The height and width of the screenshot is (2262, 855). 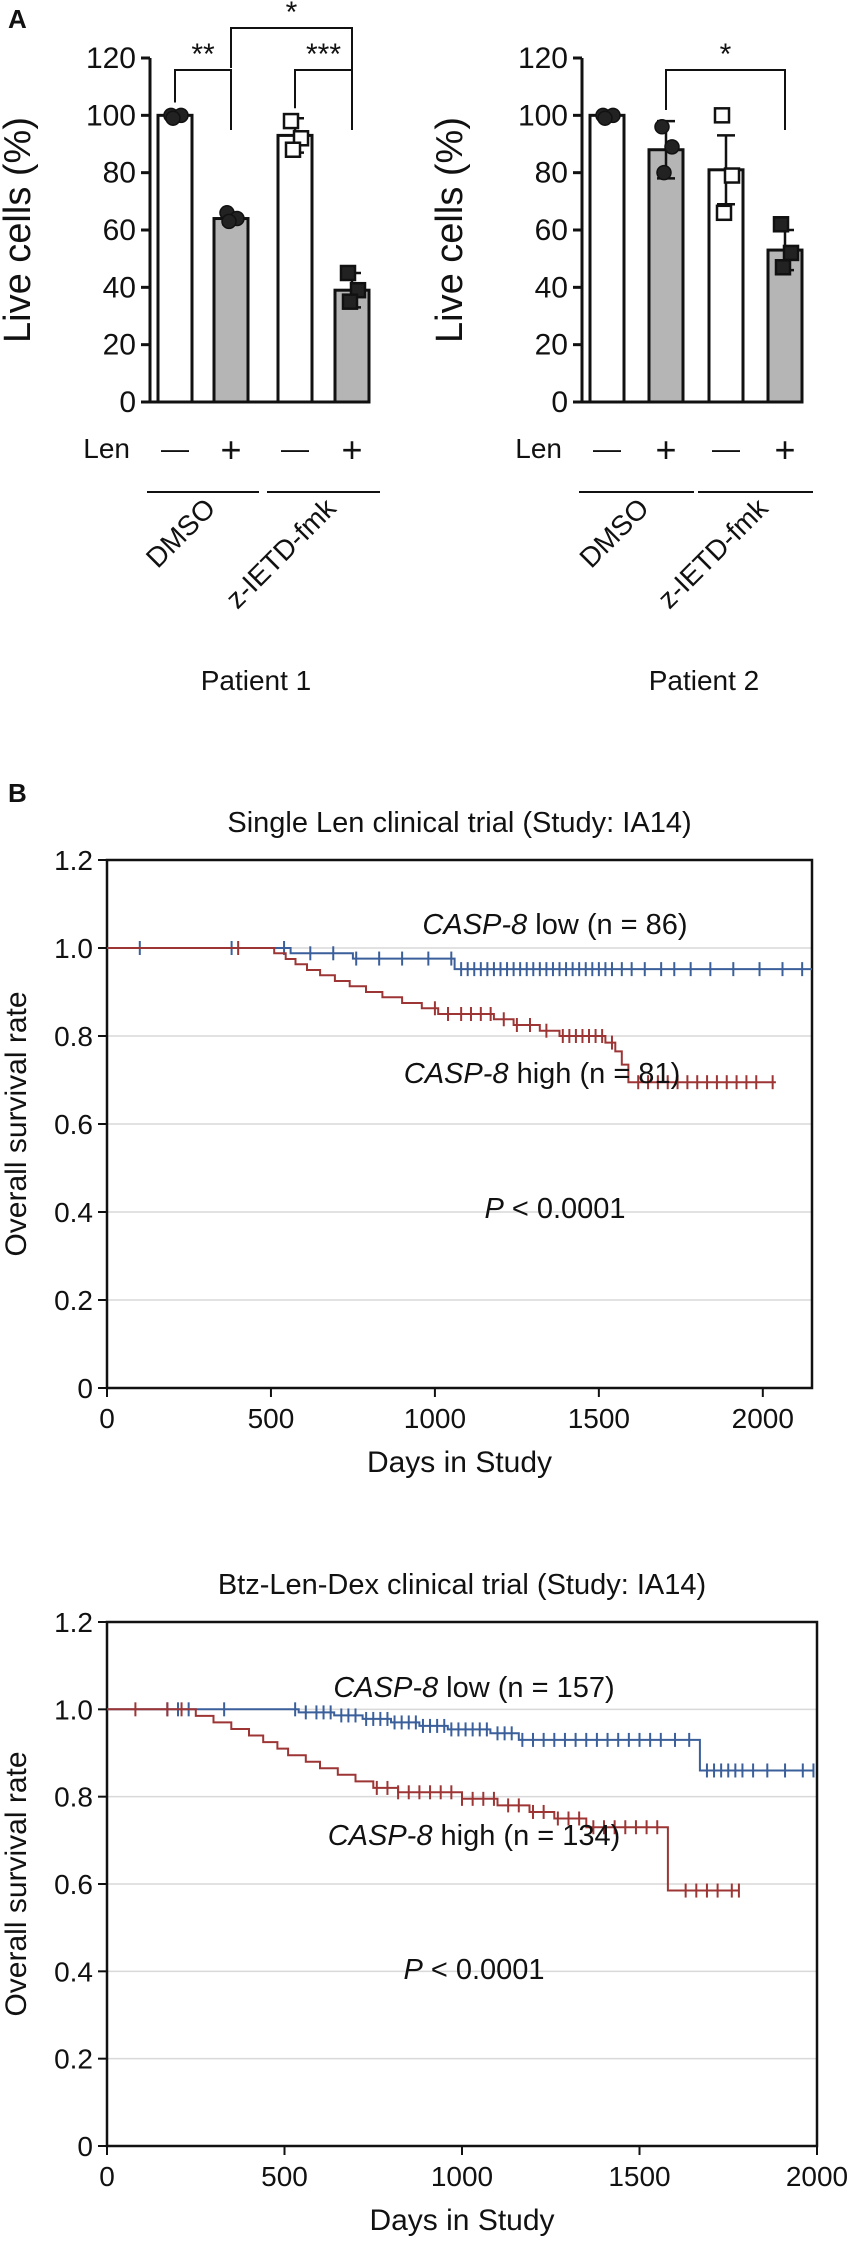 What do you see at coordinates (73, 1622) in the screenshot?
I see `km2-y-tick-label: 1.2` at bounding box center [73, 1622].